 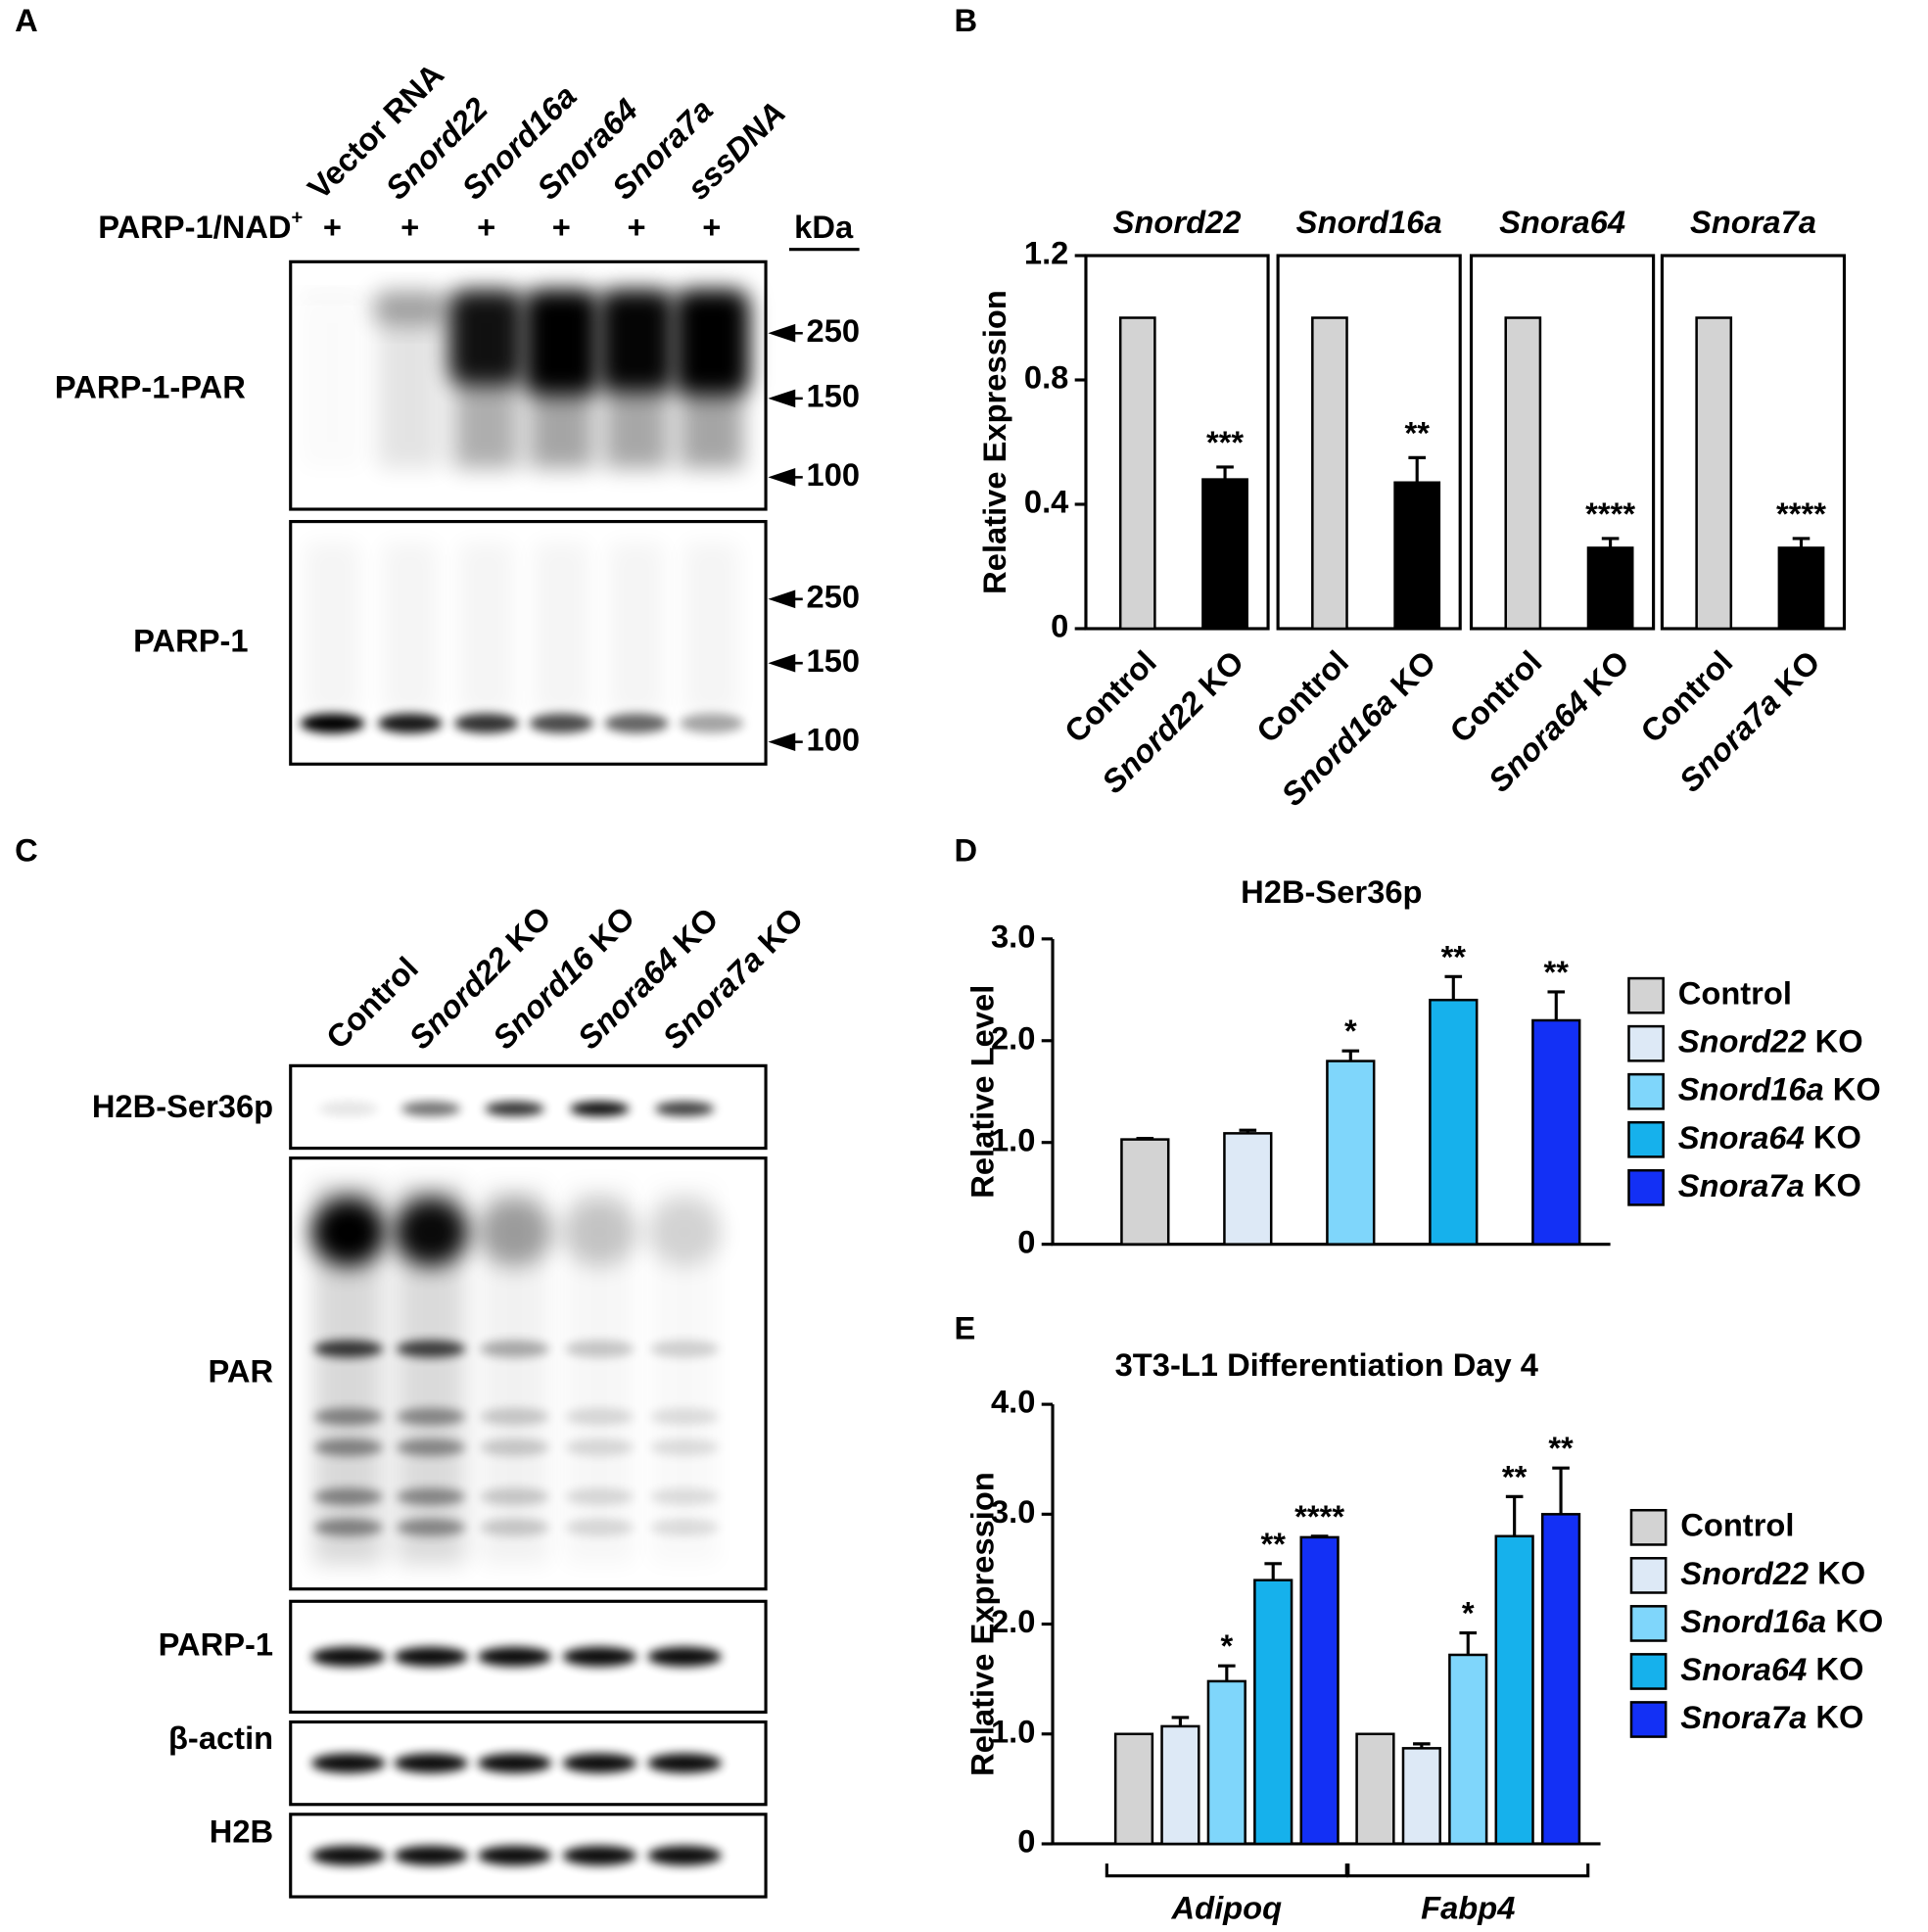 I want to click on legend-label: Snora64 KO, so click(x=1771, y=1669).